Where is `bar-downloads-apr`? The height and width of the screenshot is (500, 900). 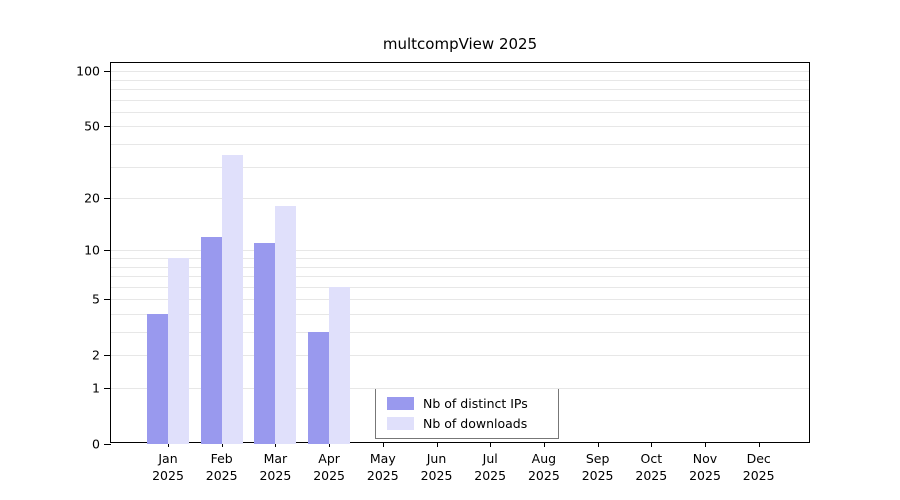 bar-downloads-apr is located at coordinates (340, 365).